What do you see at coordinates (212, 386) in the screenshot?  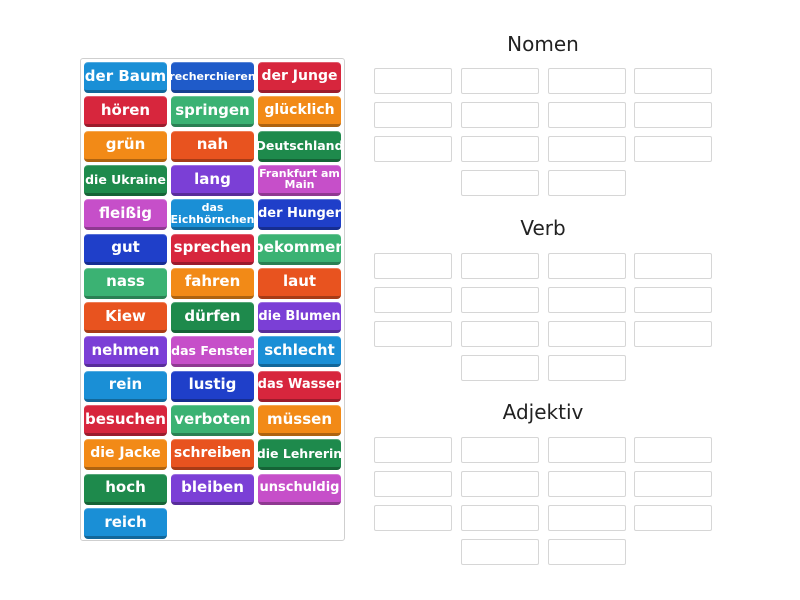 I see `word-tile: lustig` at bounding box center [212, 386].